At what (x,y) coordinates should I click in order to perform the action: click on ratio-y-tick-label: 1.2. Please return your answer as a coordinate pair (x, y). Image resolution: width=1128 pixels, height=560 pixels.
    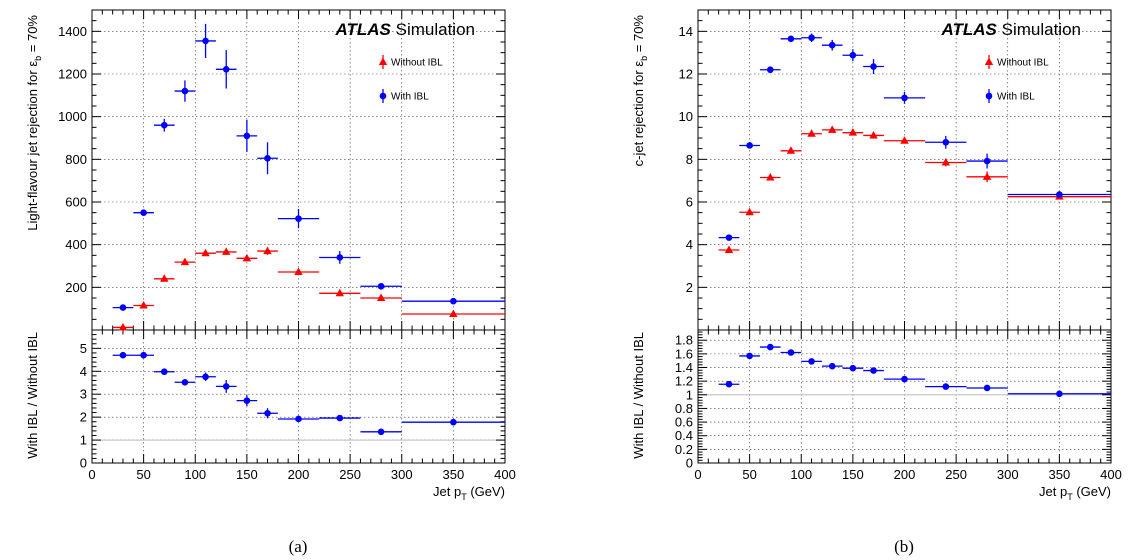
    Looking at the image, I should click on (684, 381).